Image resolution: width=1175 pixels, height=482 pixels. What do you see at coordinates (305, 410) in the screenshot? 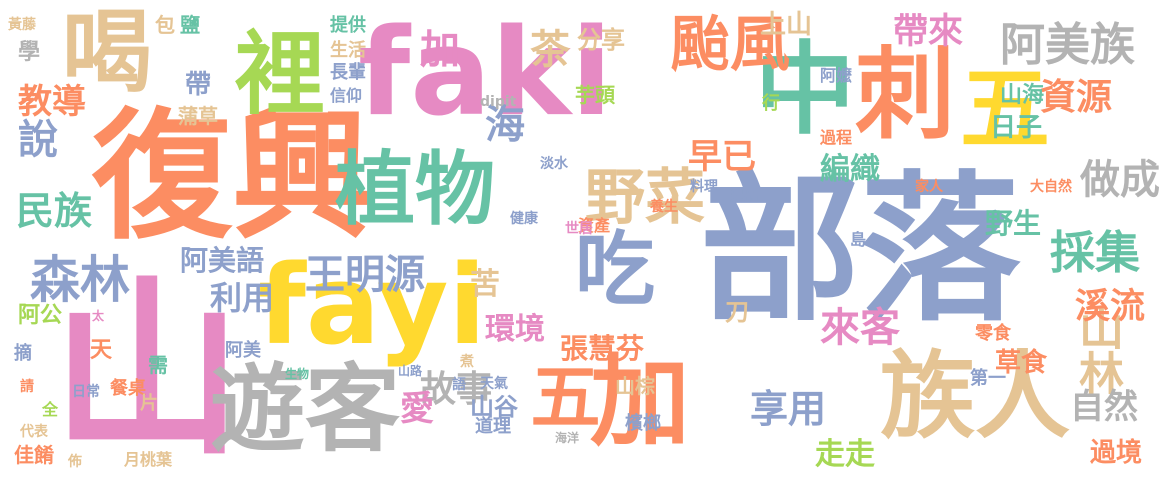
I see `word: 遊客` at bounding box center [305, 410].